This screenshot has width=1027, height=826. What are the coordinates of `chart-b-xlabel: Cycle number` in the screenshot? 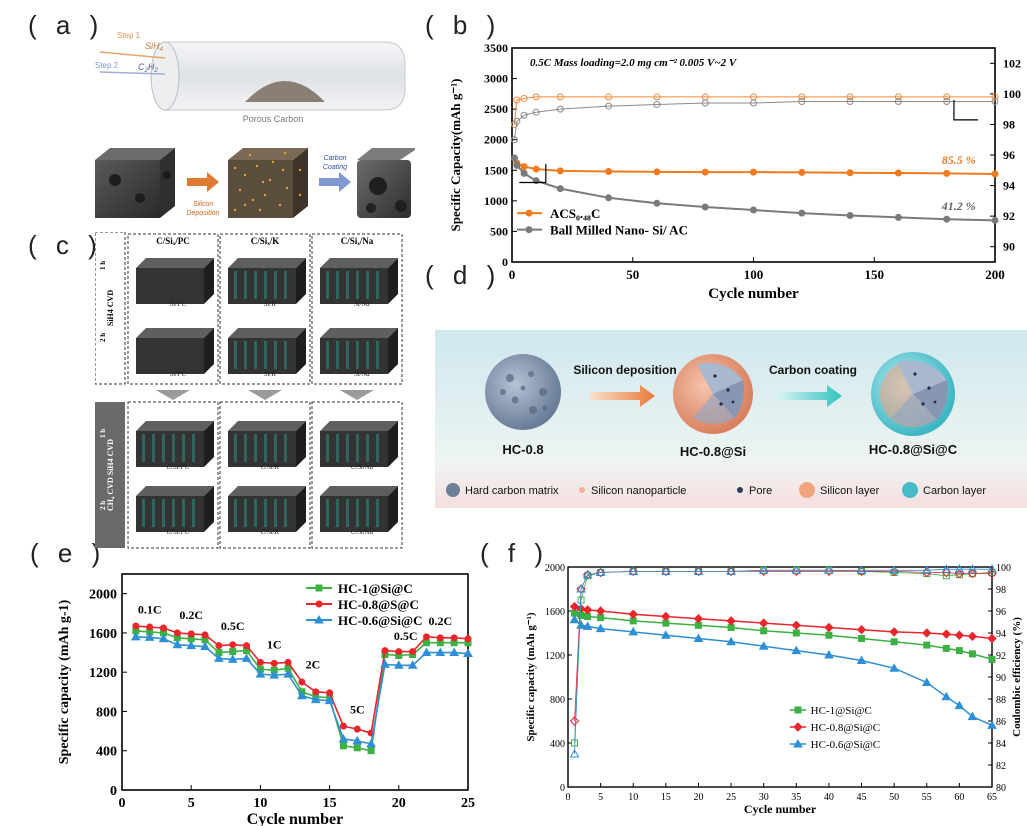 It's located at (753, 294).